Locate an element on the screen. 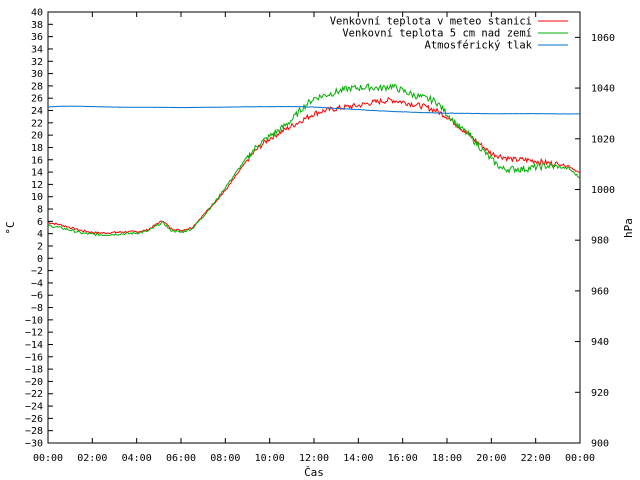 The image size is (640, 480). y-right-tick-label: 900 is located at coordinates (600, 444).